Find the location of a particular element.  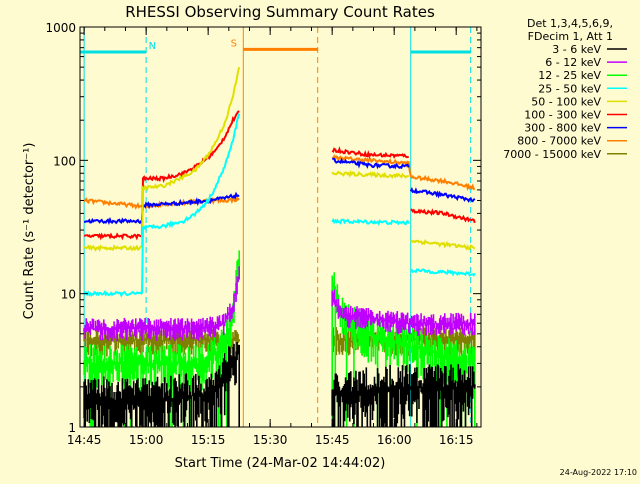

x-tick-label: 14:45 is located at coordinates (84, 440).